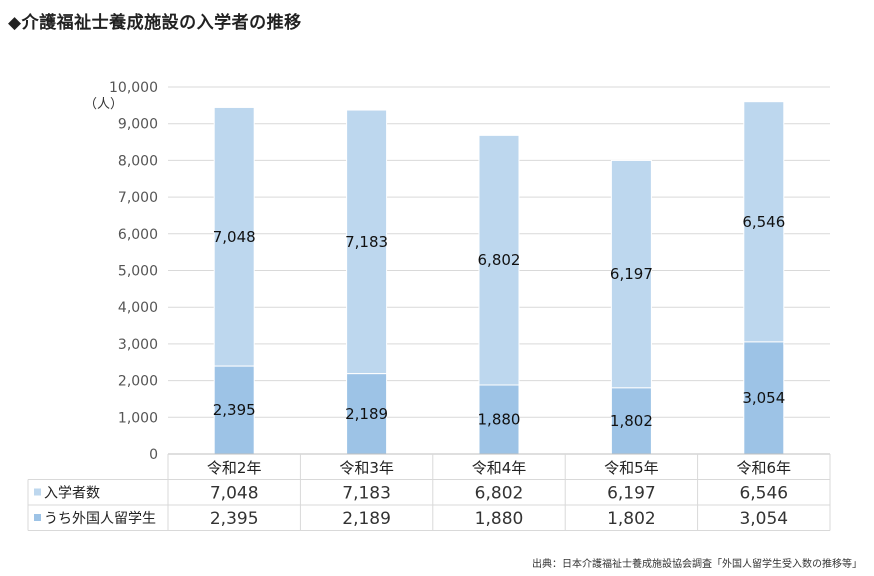 This screenshot has height=576, width=874. Describe the element at coordinates (138, 272) in the screenshot. I see `y-tick-label: 5,000` at that location.